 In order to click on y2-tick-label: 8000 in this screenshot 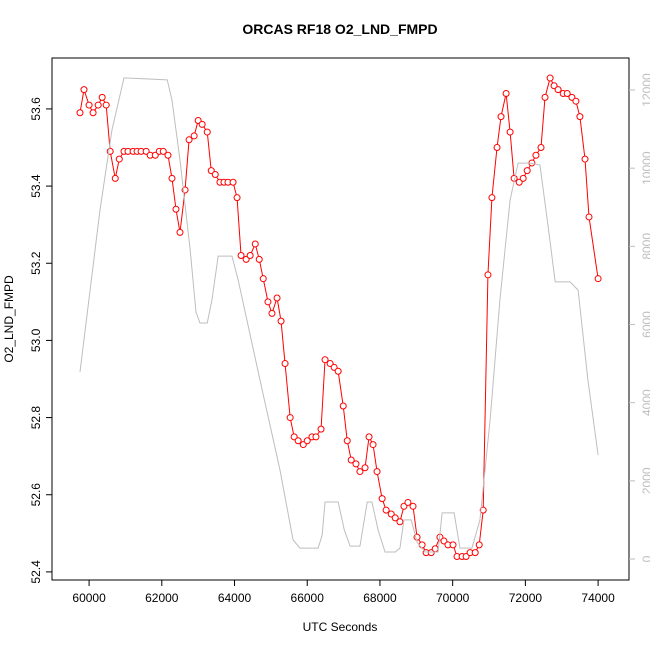, I will do `click(645, 246)`.